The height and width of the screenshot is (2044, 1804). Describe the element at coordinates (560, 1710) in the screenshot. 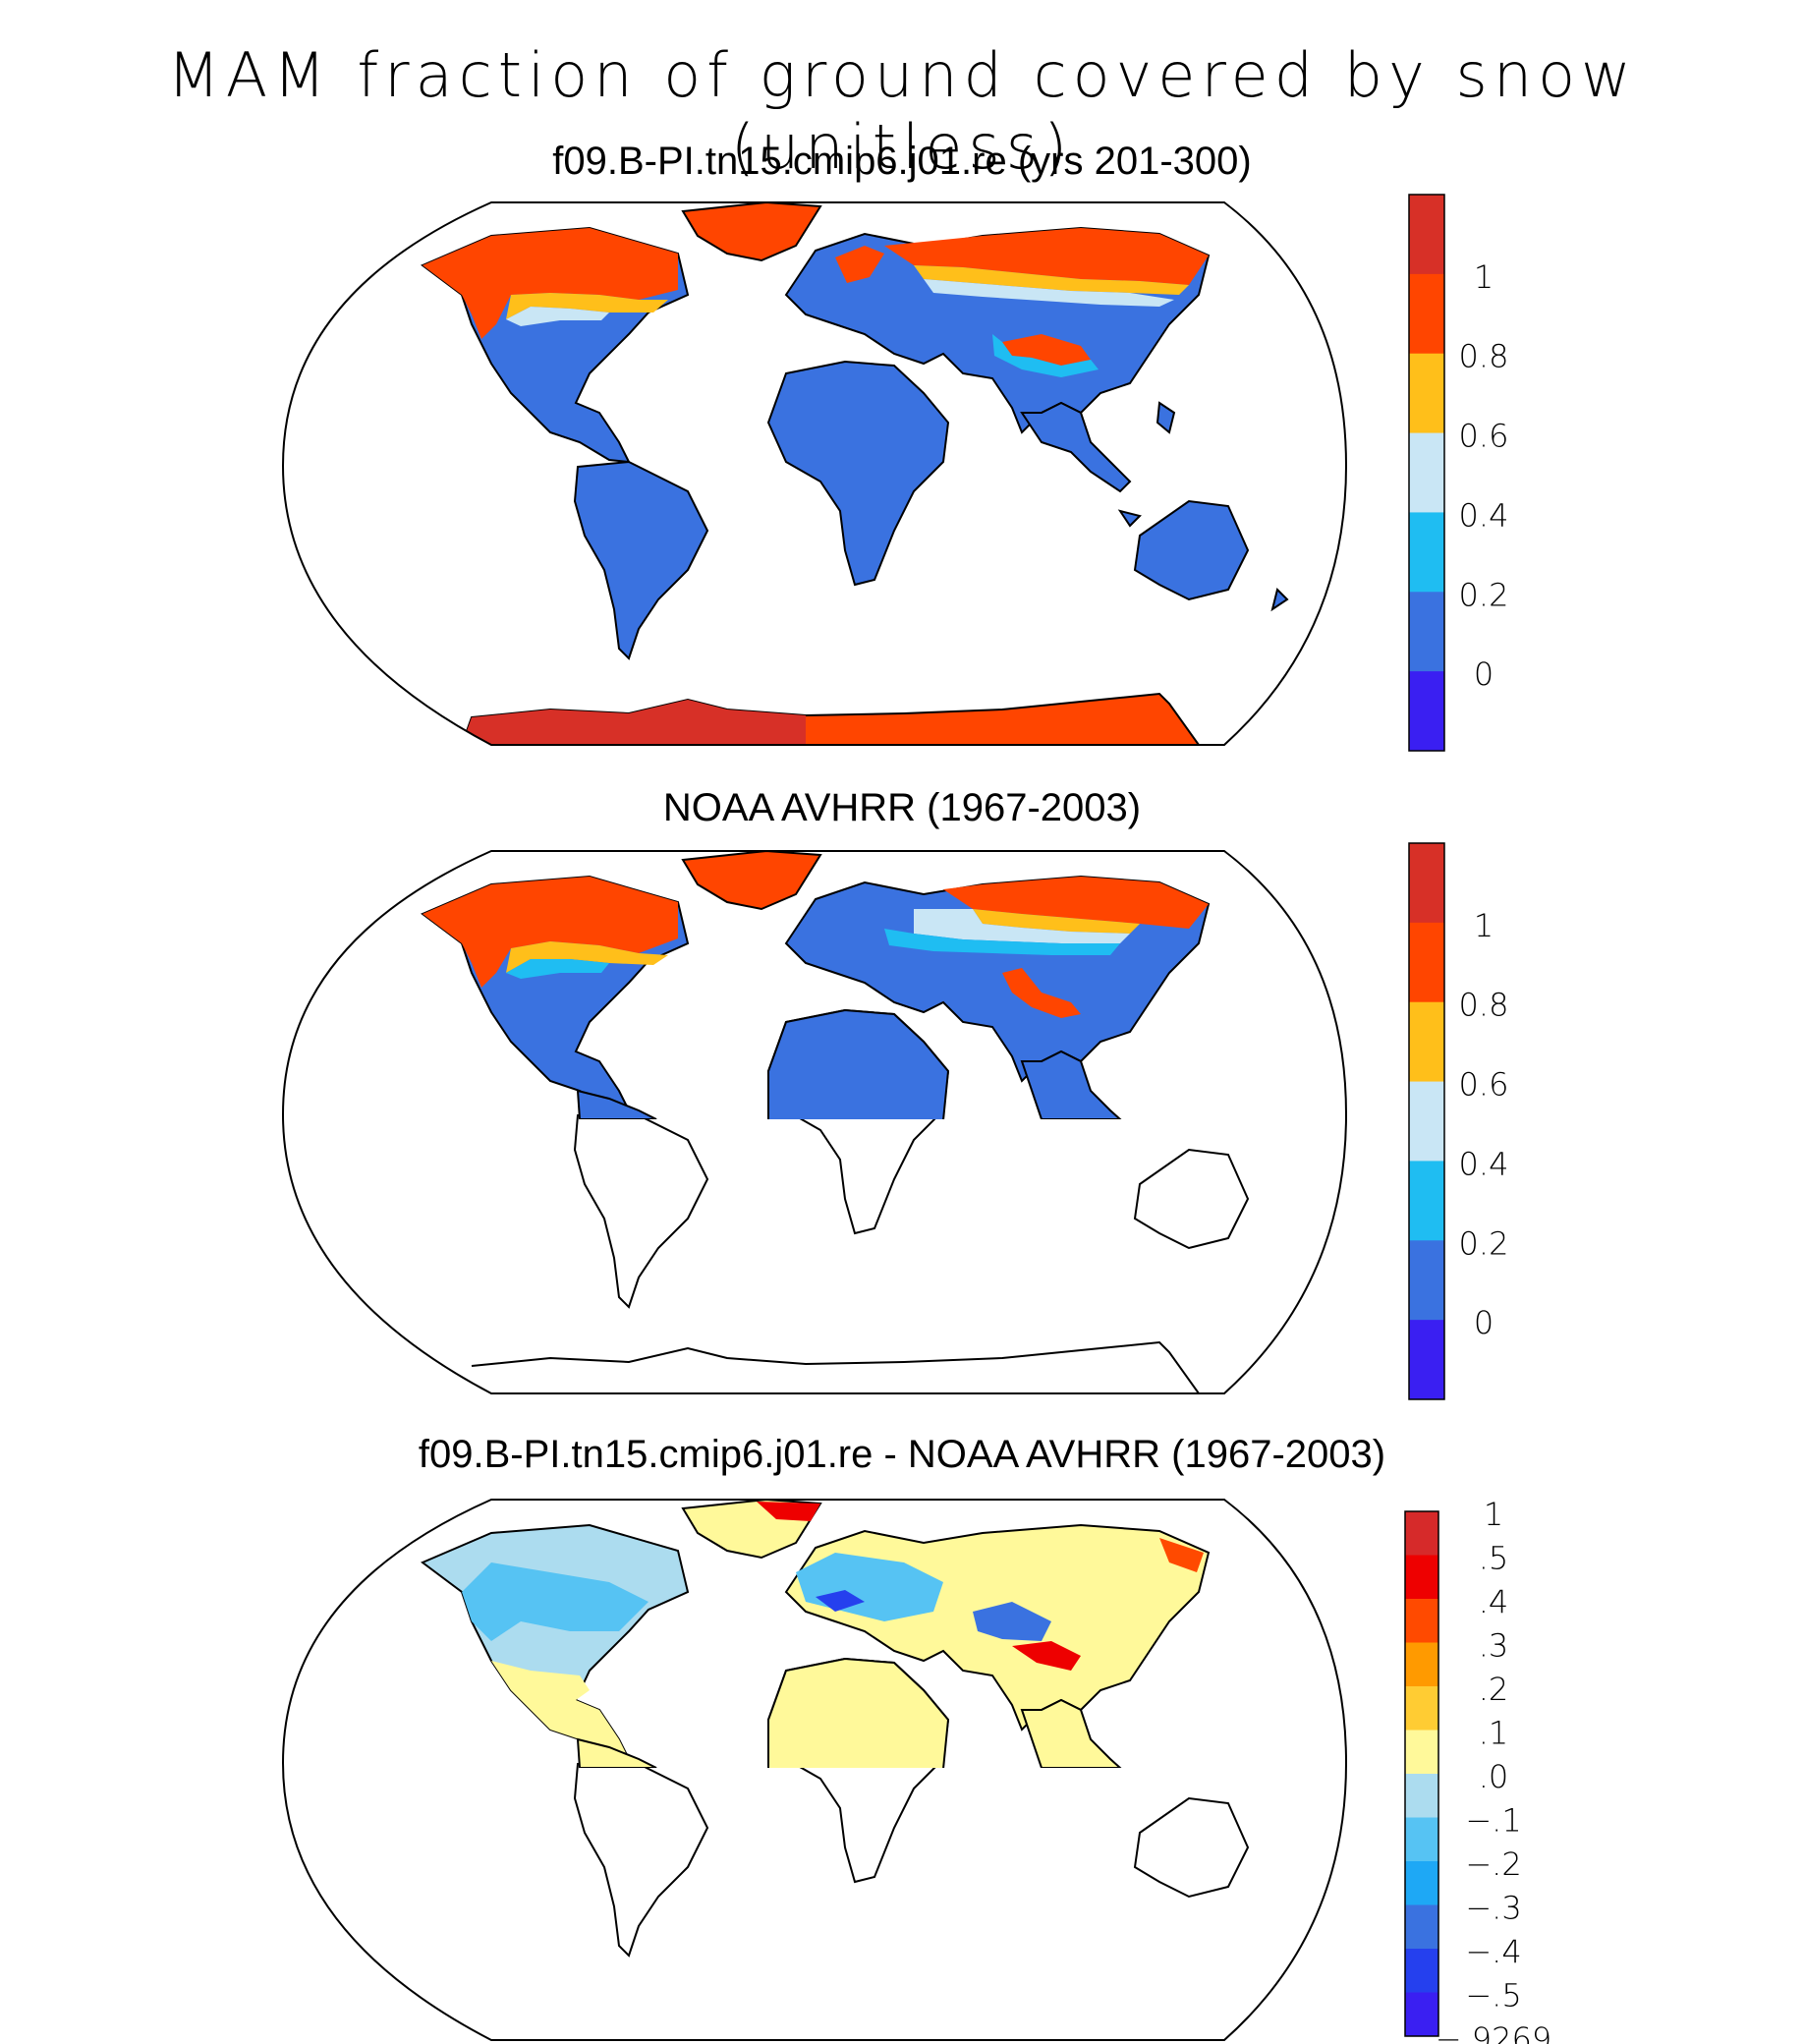

I see `north-america-diff-yellow` at that location.